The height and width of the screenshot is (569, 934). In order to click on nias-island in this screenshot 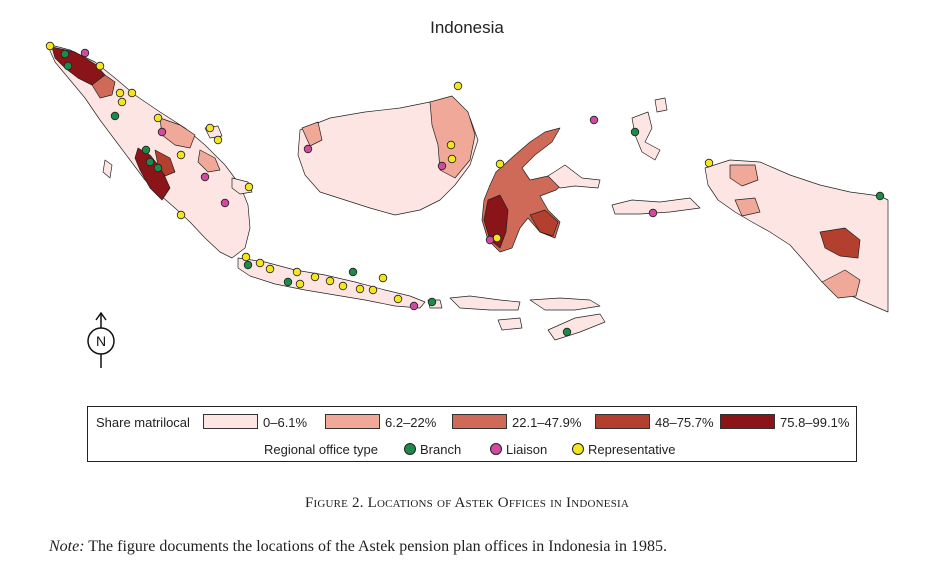, I will do `click(107, 169)`.